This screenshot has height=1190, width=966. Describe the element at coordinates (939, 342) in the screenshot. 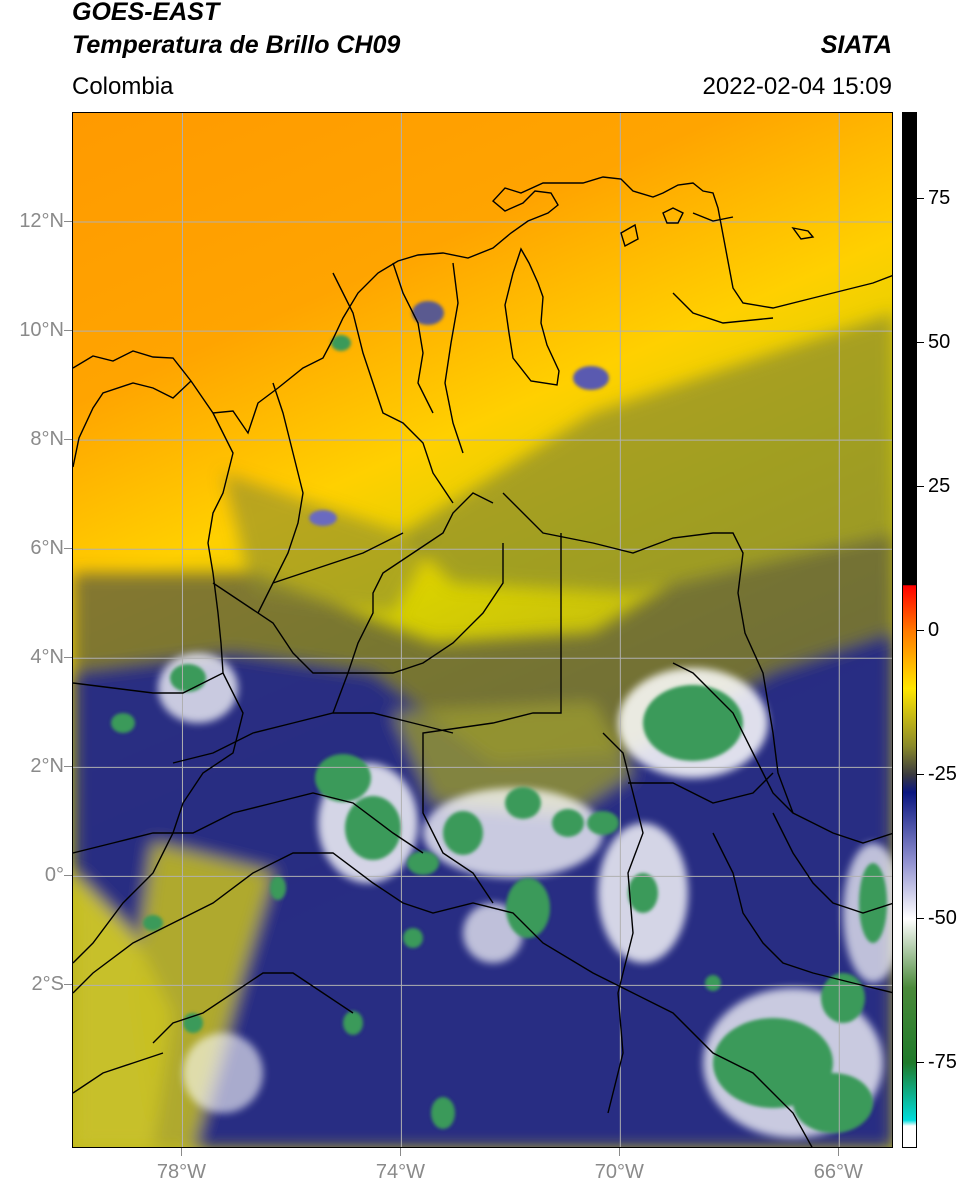

I see `colorbar-tick-label: 50` at that location.